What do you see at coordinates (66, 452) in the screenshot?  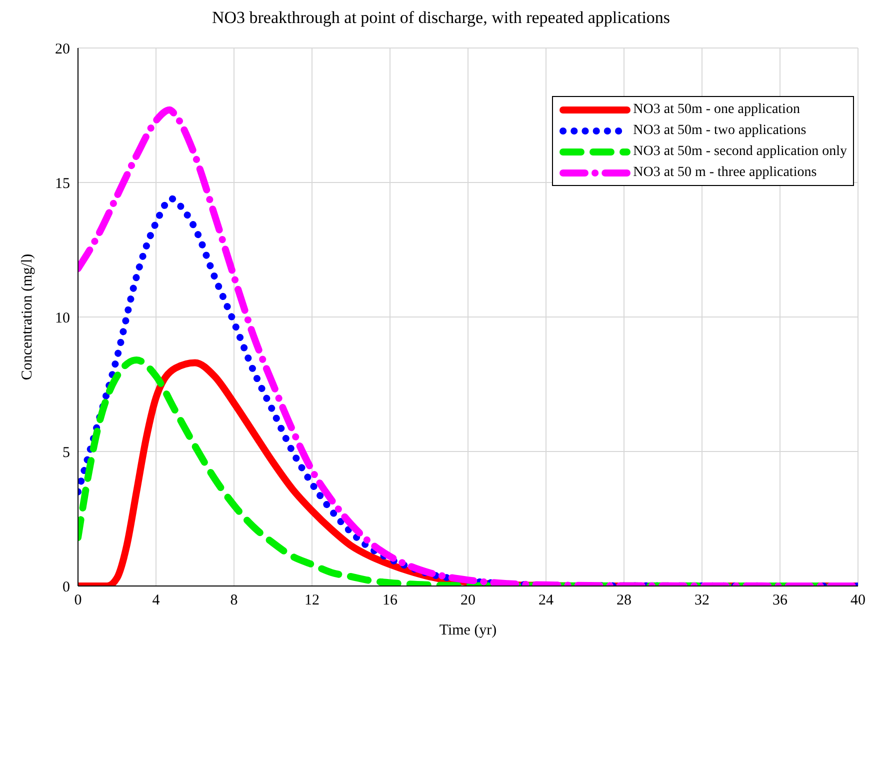 I see `y-tick-label: 5` at bounding box center [66, 452].